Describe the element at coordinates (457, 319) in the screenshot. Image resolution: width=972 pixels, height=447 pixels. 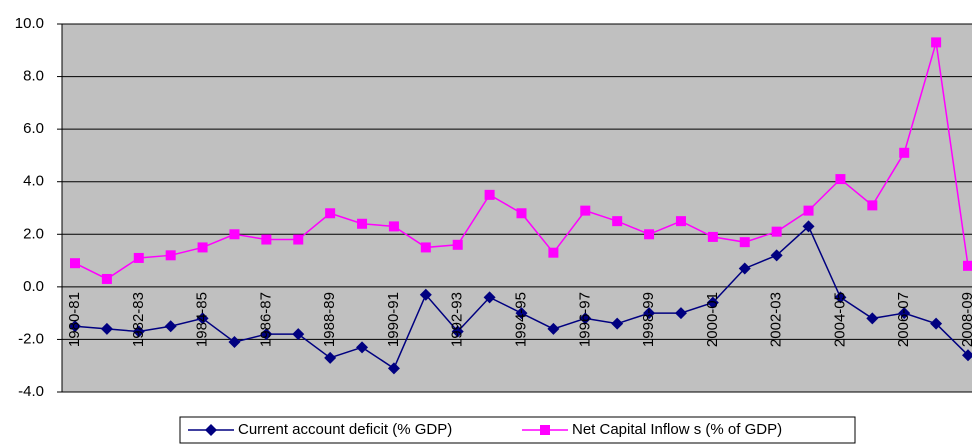
I see `x-tick-label: 1992-93` at that location.